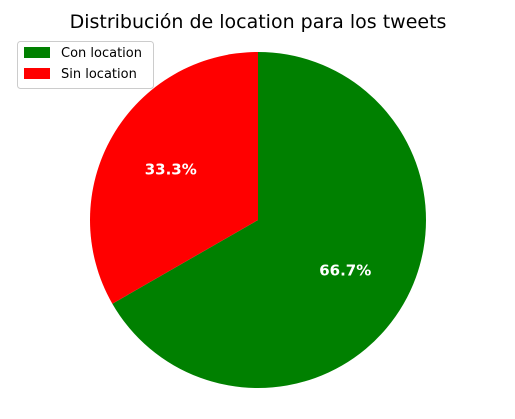 Image resolution: width=515 pixels, height=419 pixels. What do you see at coordinates (37, 73) in the screenshot?
I see `legend-swatch-sin-location` at bounding box center [37, 73].